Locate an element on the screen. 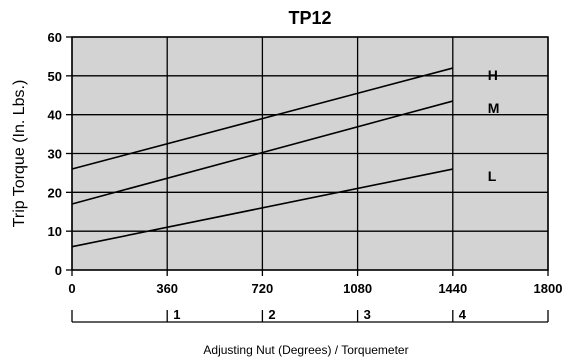 The image size is (576, 363). y-tick-label: 60 is located at coordinates (55, 37).